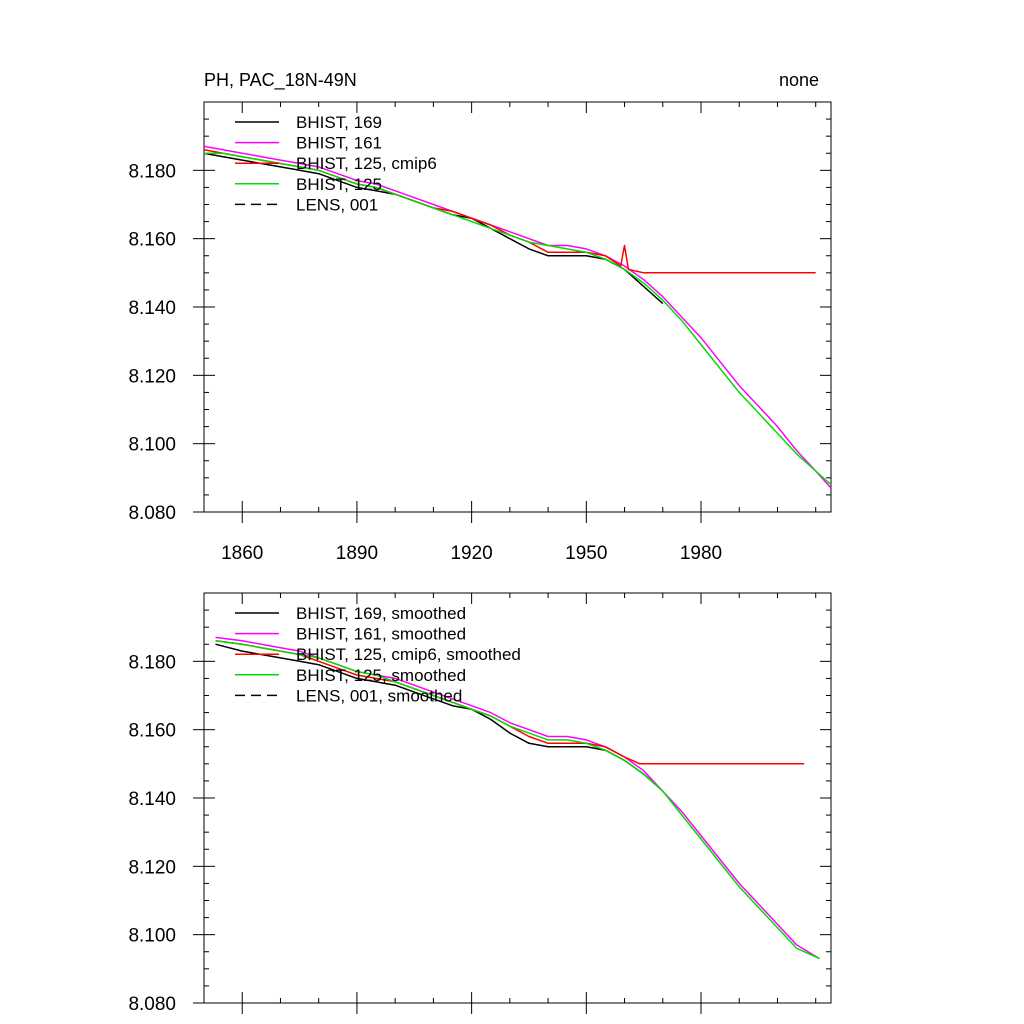  I want to click on bottom-ytick-label: 8.160, so click(152, 731).